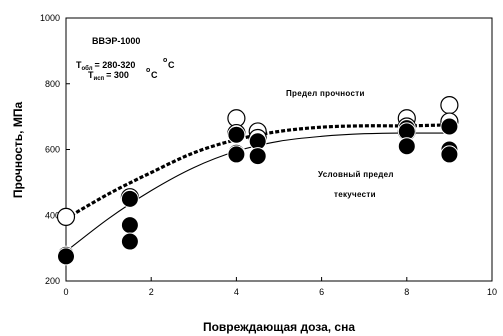  Describe the element at coordinates (356, 174) in the screenshot. I see `yield-strength-label-line1: Условный предел` at that location.